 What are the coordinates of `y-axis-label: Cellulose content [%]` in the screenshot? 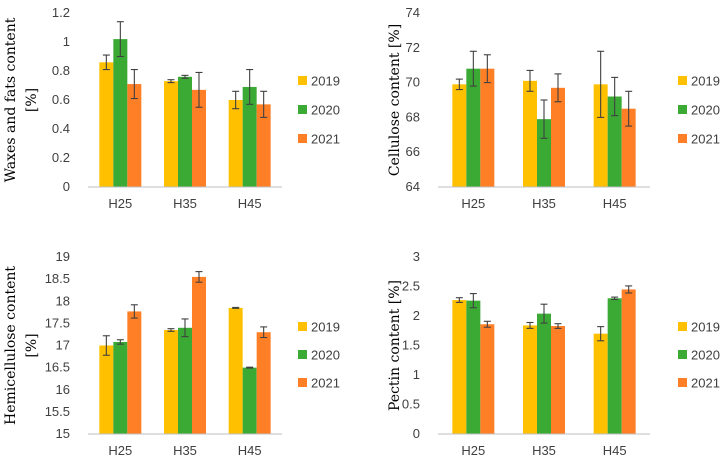 It's located at (395, 100).